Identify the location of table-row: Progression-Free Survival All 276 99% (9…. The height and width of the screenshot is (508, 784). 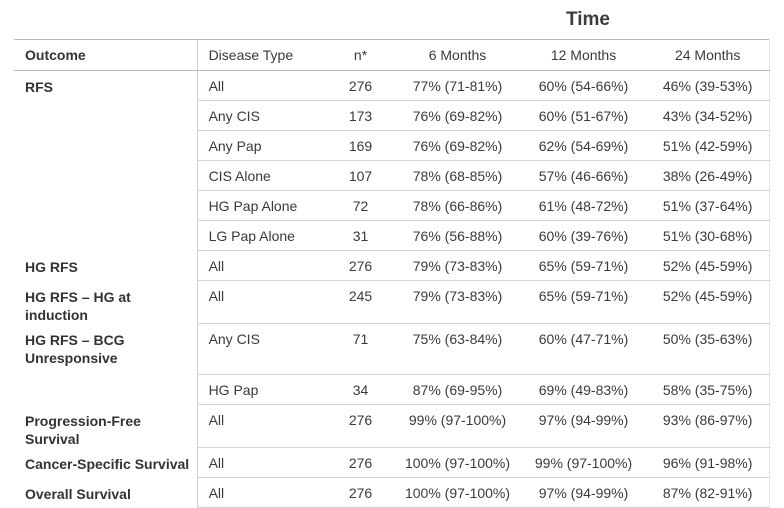
(392, 426).